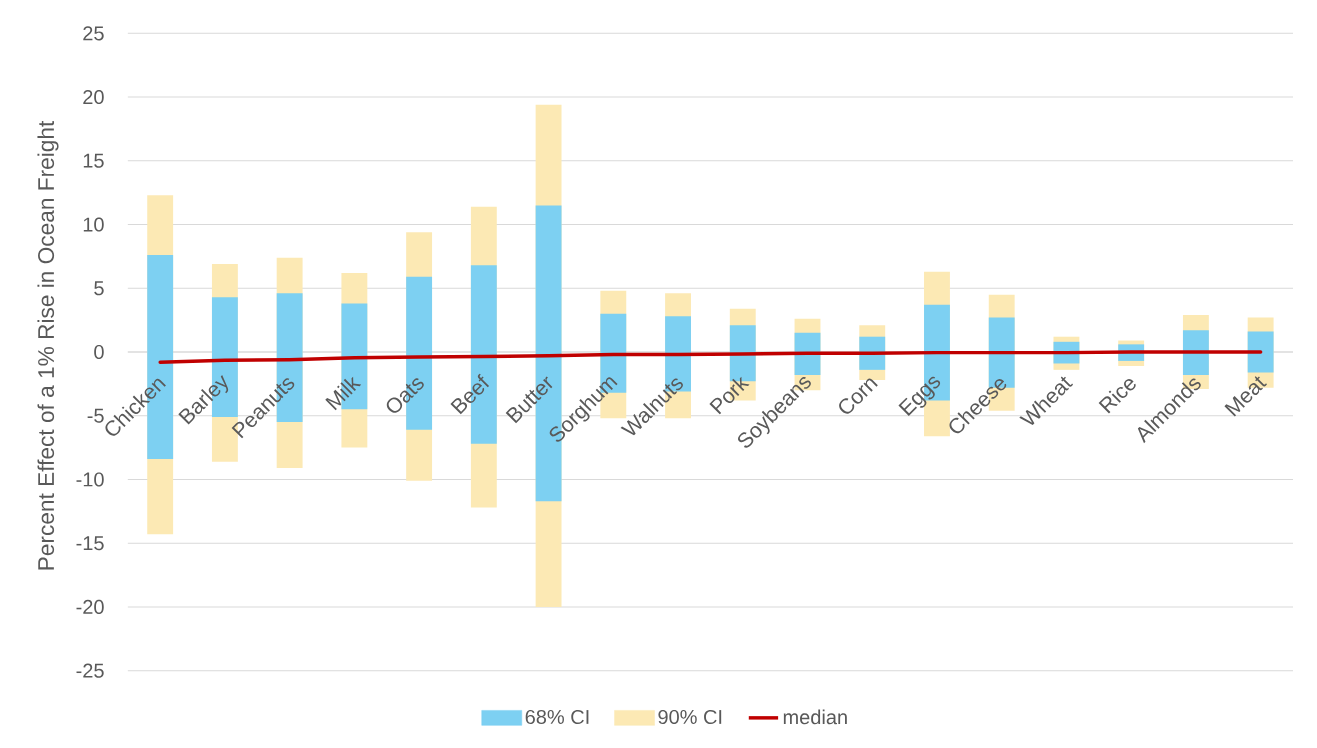 The width and height of the screenshot is (1317, 748). What do you see at coordinates (858, 396) in the screenshot?
I see `x-tick-label: Corn` at bounding box center [858, 396].